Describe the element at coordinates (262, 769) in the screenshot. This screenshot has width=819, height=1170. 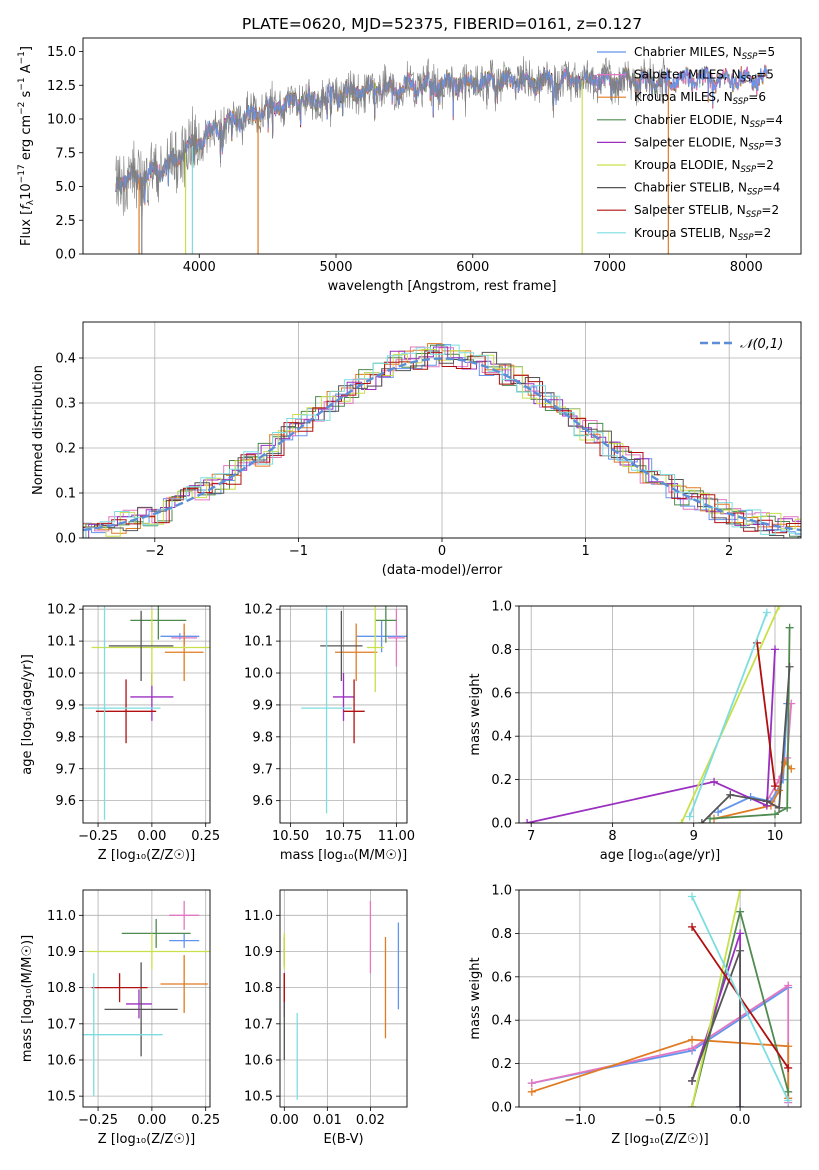
I see `y-tick-label: 9.7` at that location.